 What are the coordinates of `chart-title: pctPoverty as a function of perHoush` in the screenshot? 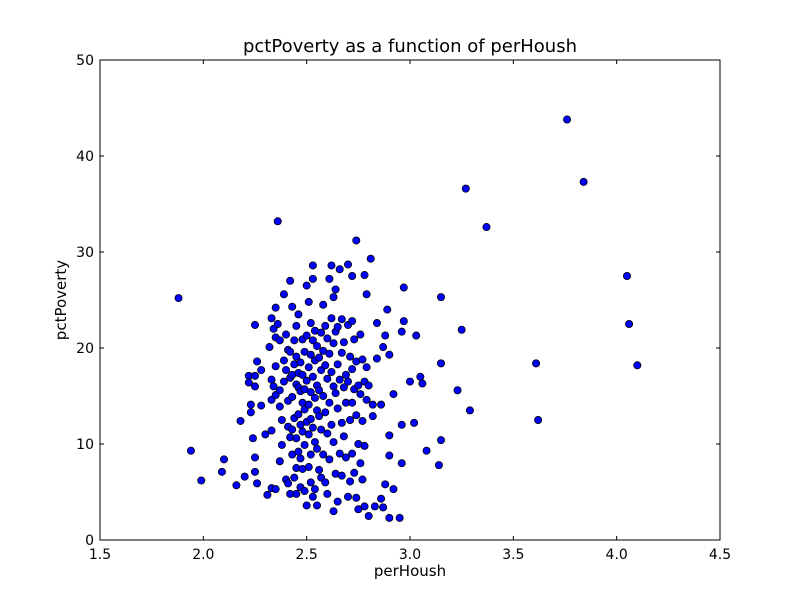 It's located at (410, 46).